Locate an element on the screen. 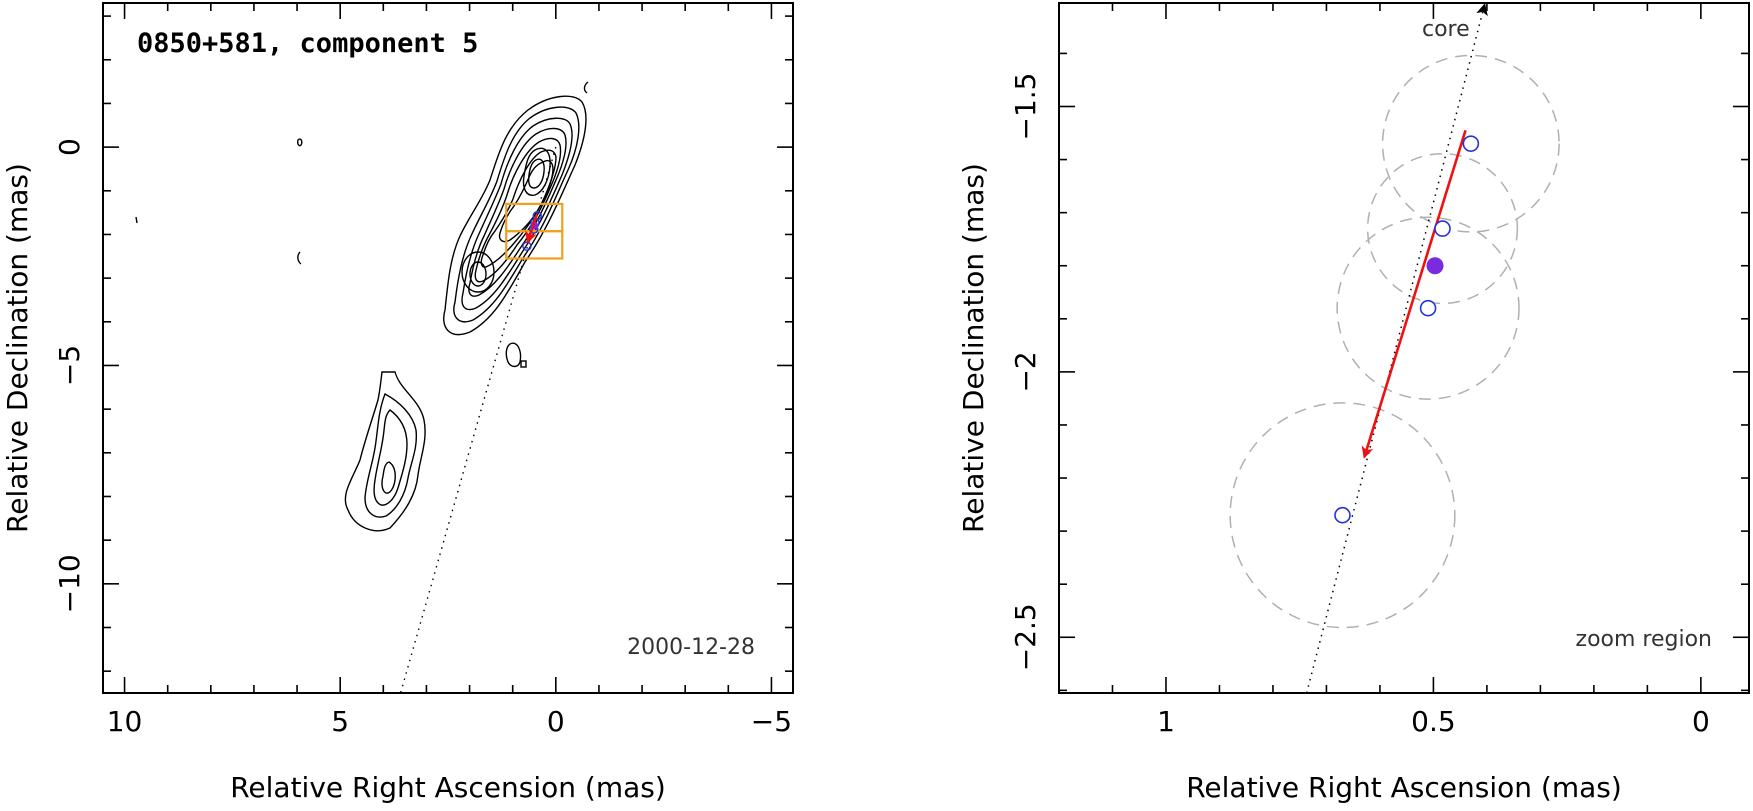  right-y-tick-label: −2 is located at coordinates (1025, 371).